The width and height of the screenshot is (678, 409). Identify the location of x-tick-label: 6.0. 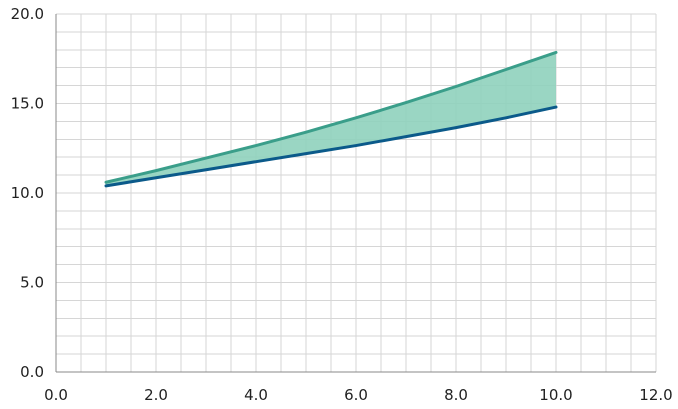
(356, 395).